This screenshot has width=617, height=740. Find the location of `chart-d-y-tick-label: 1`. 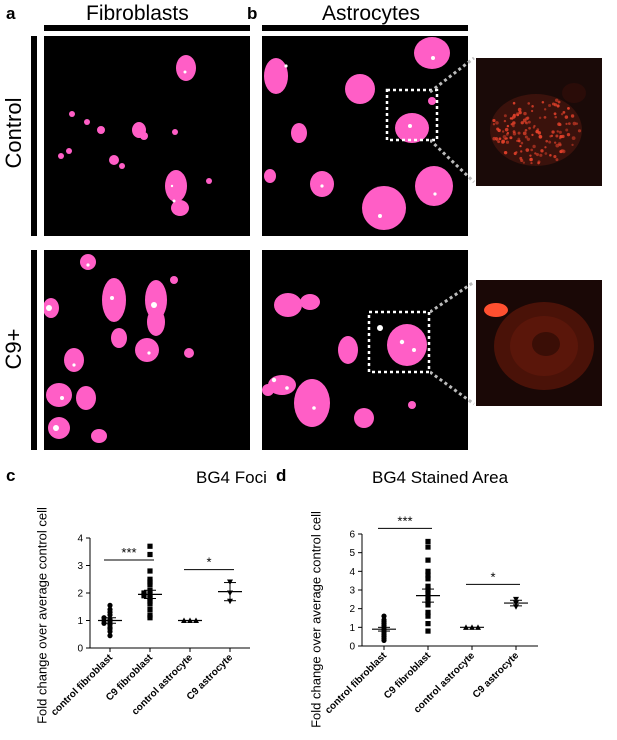

chart-d-y-tick-label: 1 is located at coordinates (352, 628).